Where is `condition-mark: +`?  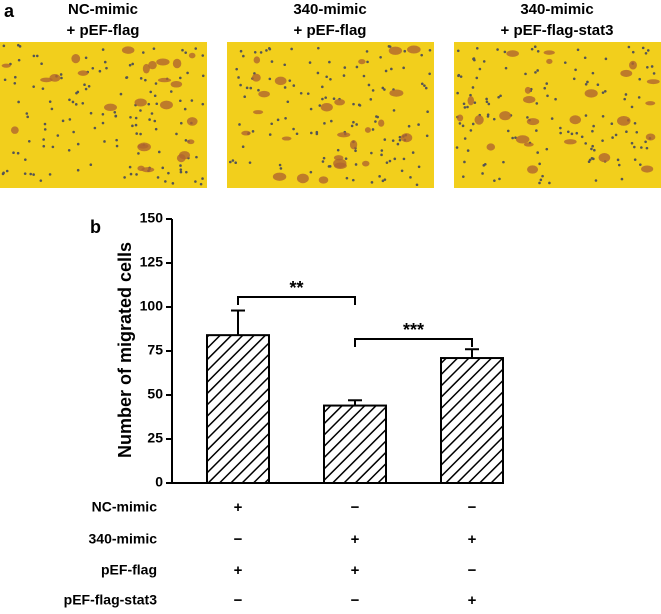 condition-mark: + is located at coordinates (472, 600).